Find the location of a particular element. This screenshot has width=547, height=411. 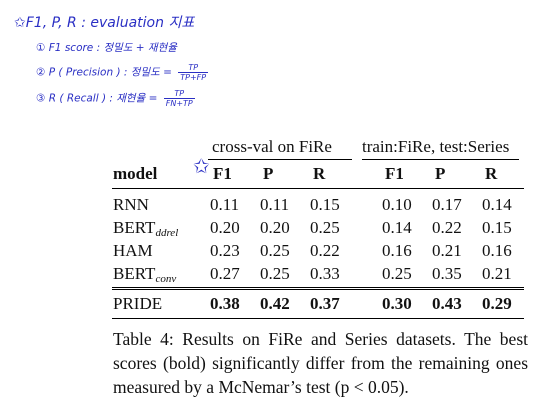

model-name: PRIDE is located at coordinates (138, 303).